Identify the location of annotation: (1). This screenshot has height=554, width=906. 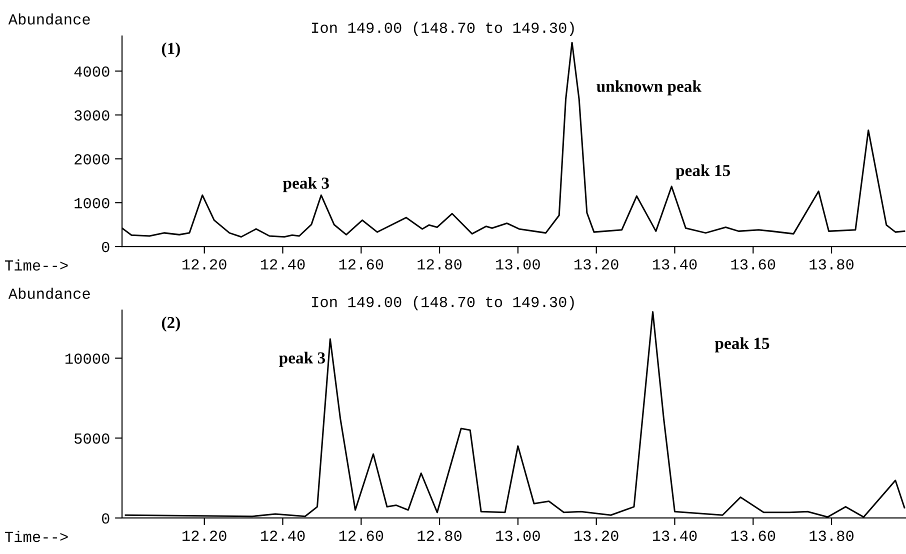
(171, 50).